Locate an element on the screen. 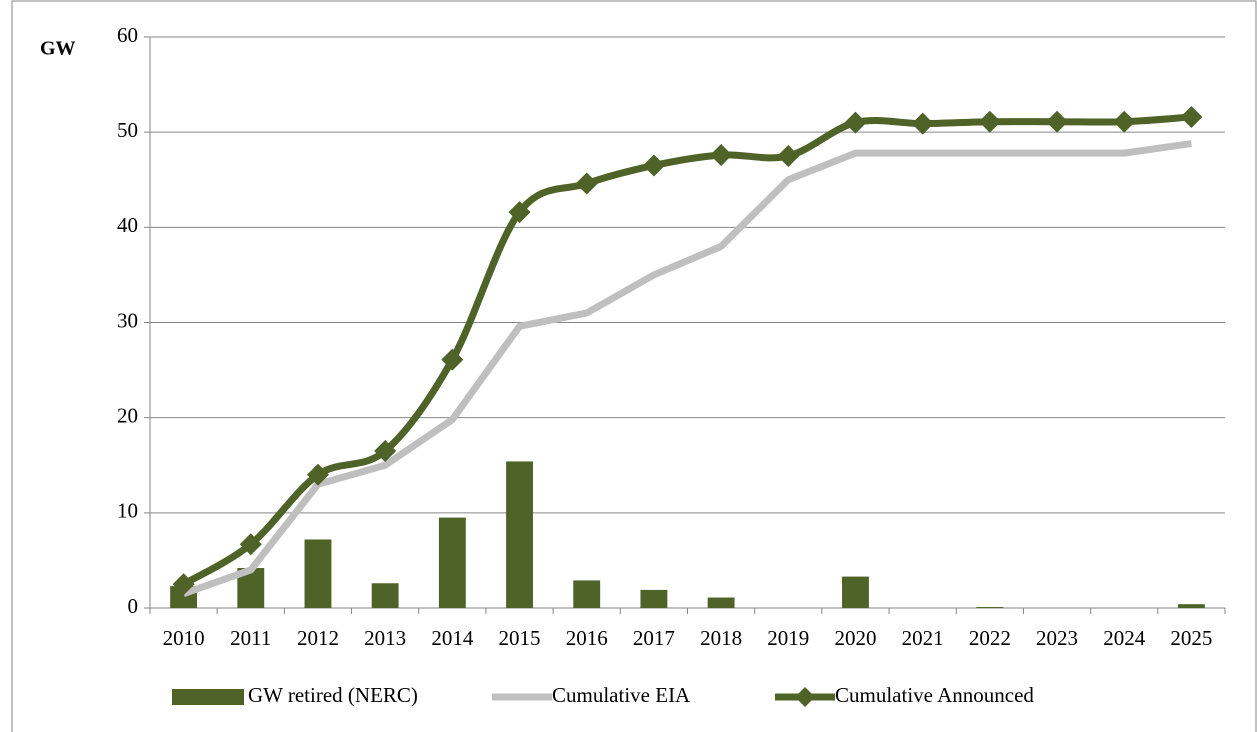  x-tick-label: 2021 is located at coordinates (923, 638).